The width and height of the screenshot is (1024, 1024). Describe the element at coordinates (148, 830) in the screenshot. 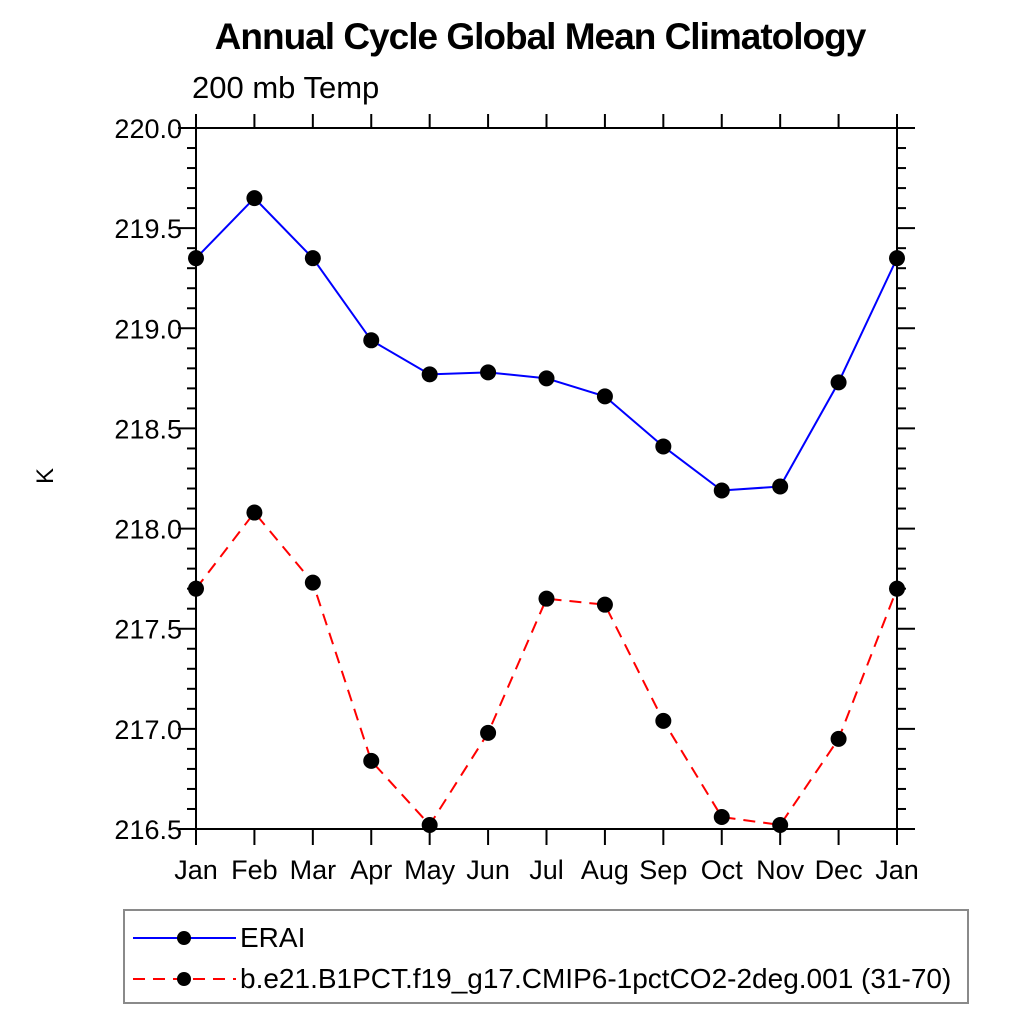

I see `y-axis-tick-label: 216.5` at that location.